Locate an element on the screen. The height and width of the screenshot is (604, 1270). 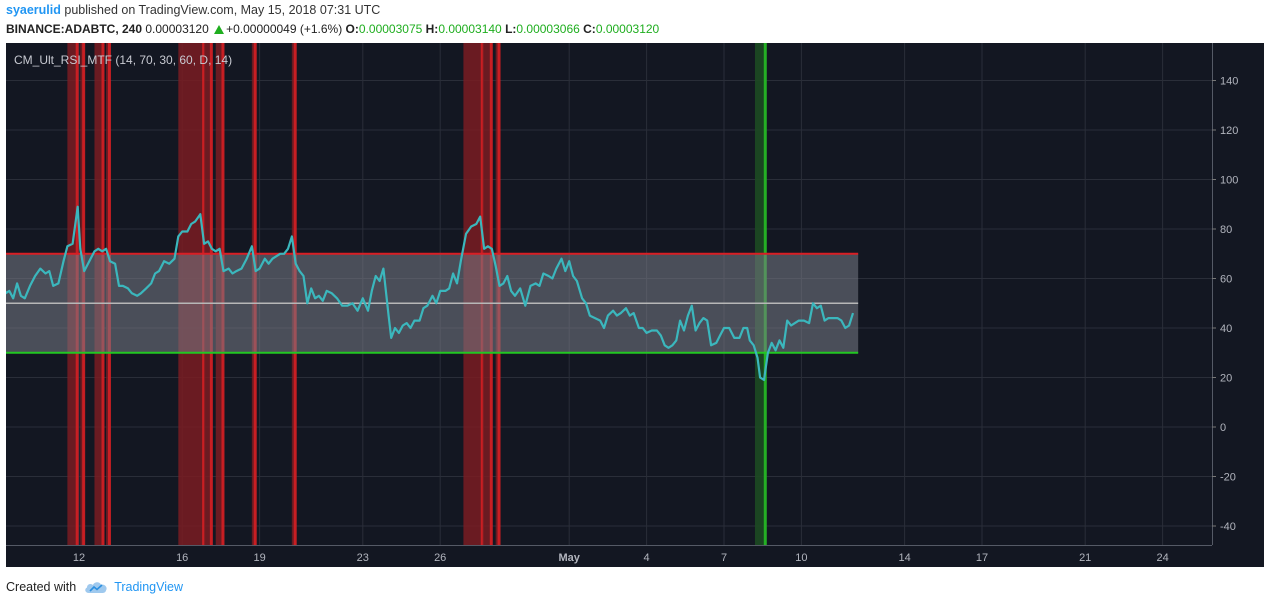
open-label: O: is located at coordinates (352, 29).